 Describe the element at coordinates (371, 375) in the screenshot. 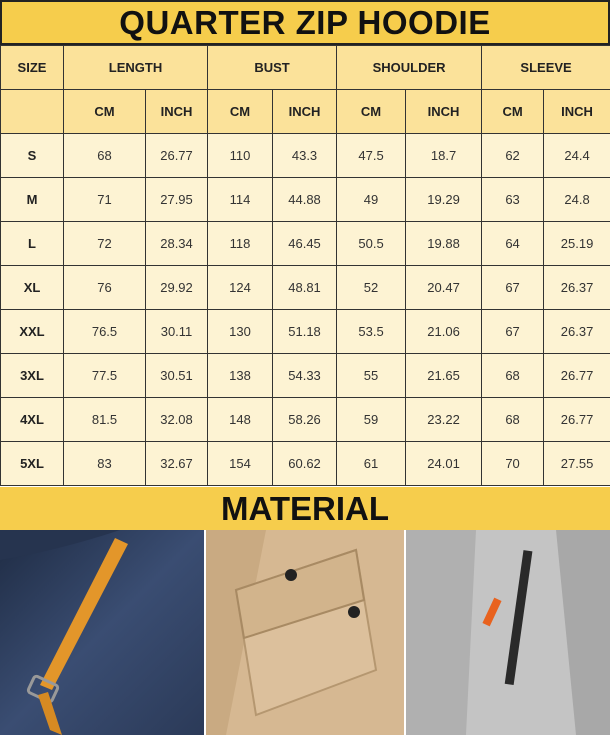

I see `measurement-cell: 55` at that location.